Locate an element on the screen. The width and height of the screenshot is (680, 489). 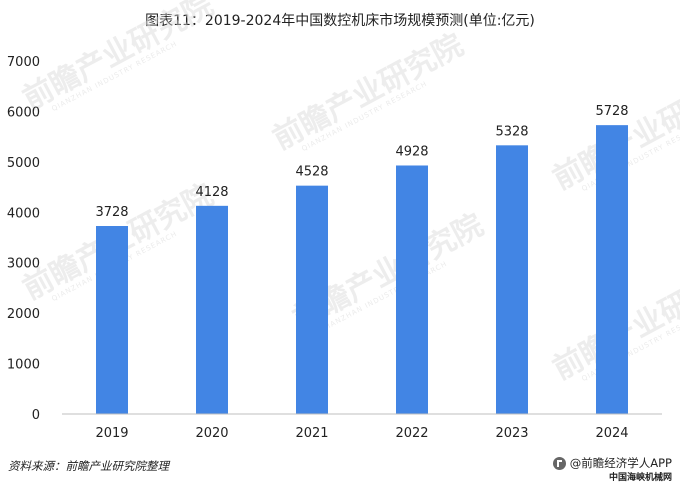
bar-2020 is located at coordinates (212, 309).